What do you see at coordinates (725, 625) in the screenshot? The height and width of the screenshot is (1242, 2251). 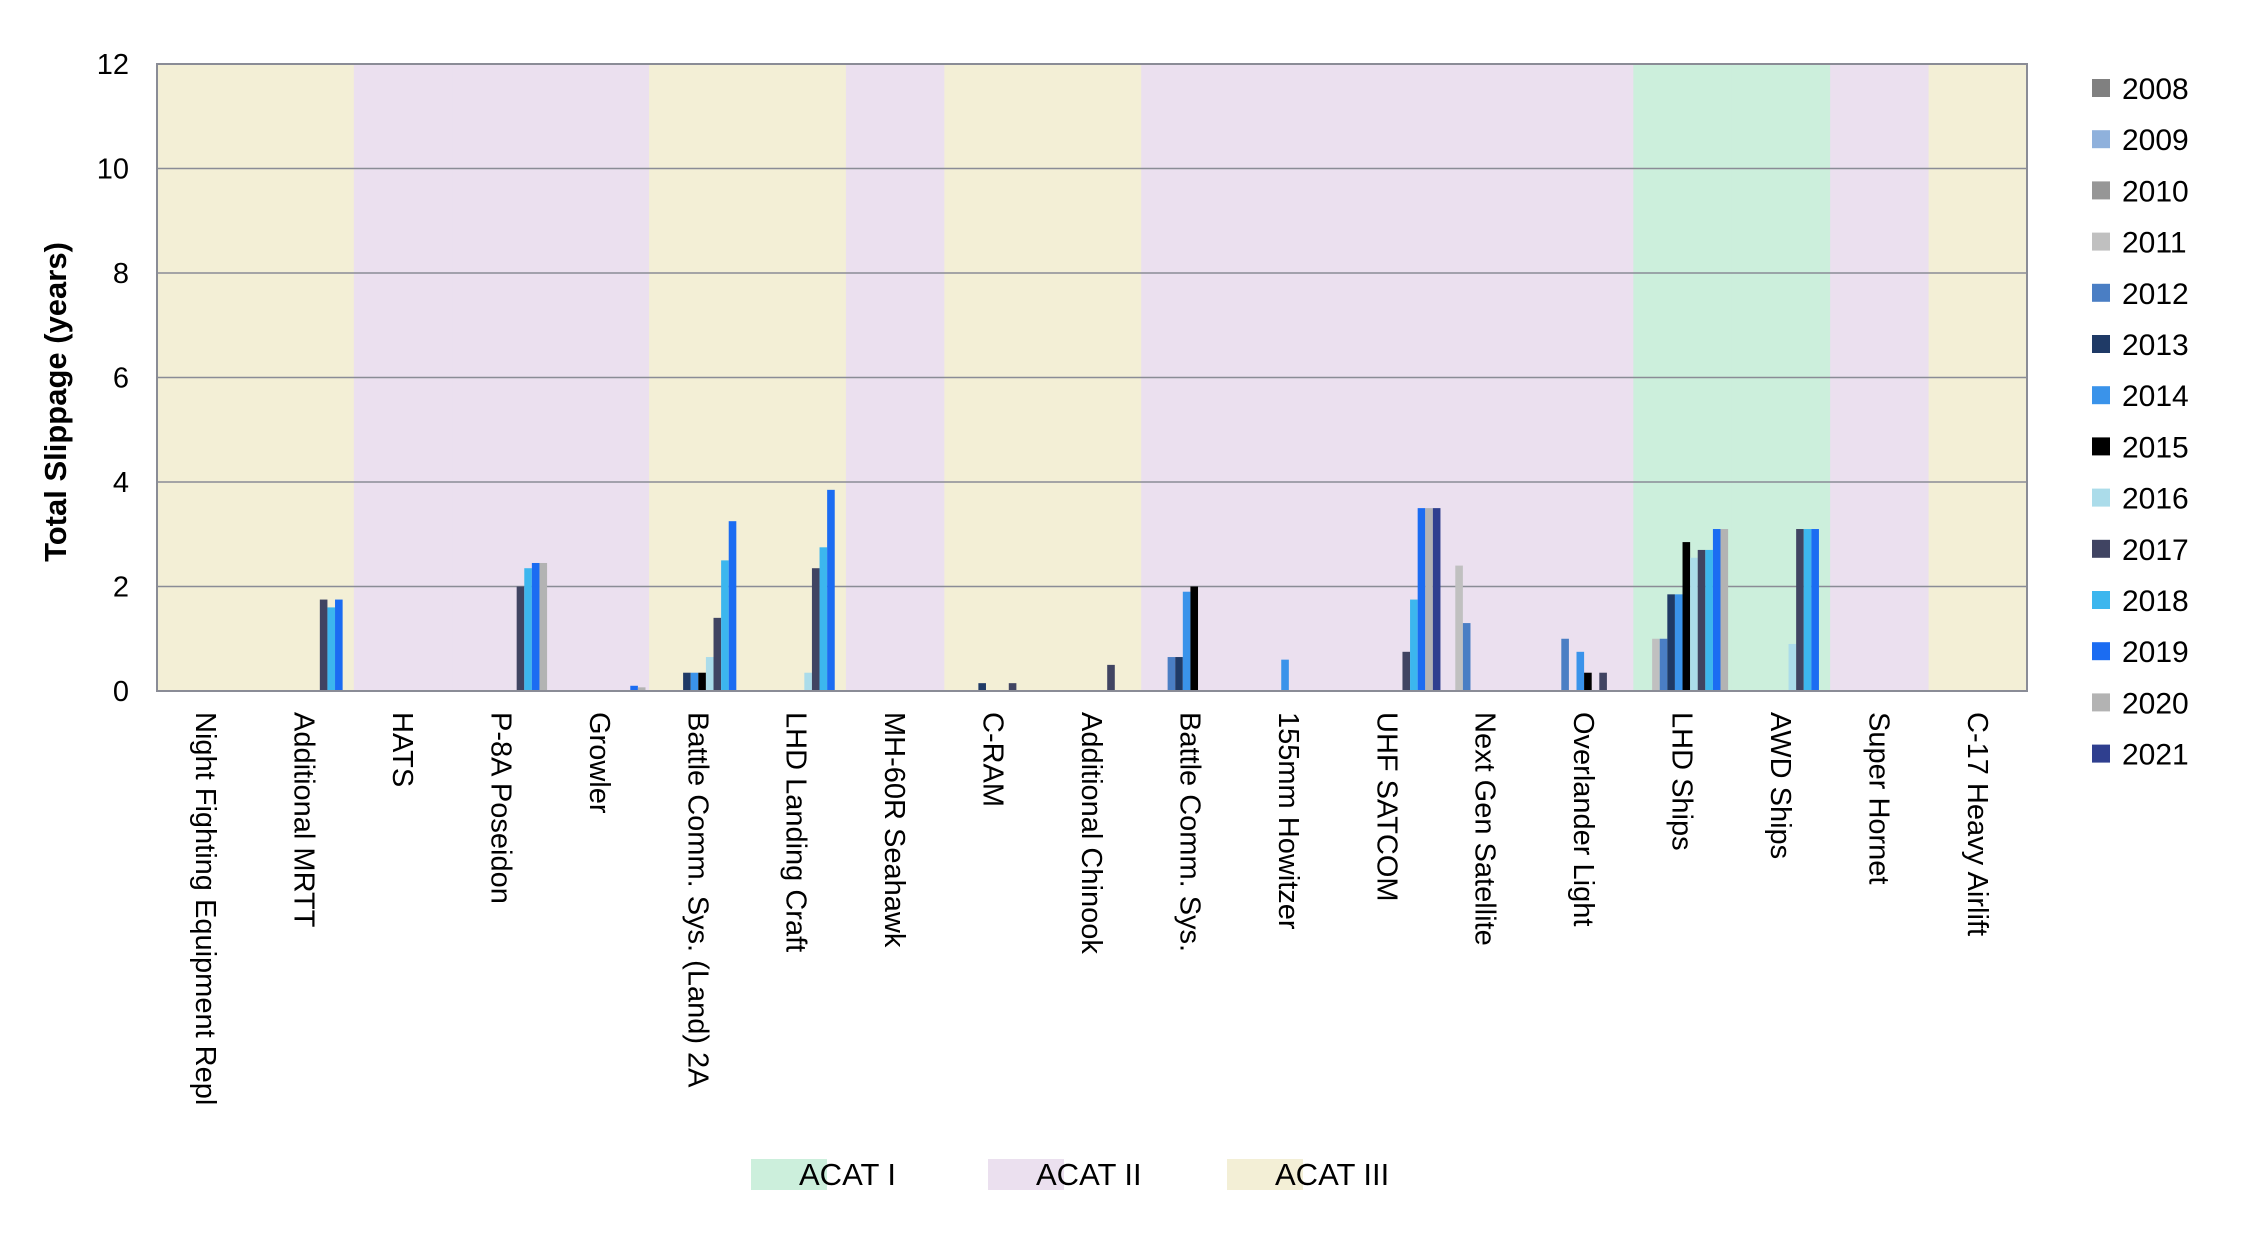 I see `bar-battle-comm-sys-land-2a-2018` at bounding box center [725, 625].